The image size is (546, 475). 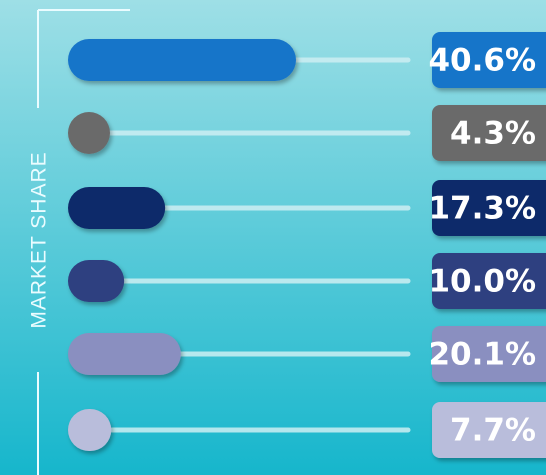 What do you see at coordinates (39, 239) in the screenshot?
I see `axis-title: MARKET SHARE` at bounding box center [39, 239].